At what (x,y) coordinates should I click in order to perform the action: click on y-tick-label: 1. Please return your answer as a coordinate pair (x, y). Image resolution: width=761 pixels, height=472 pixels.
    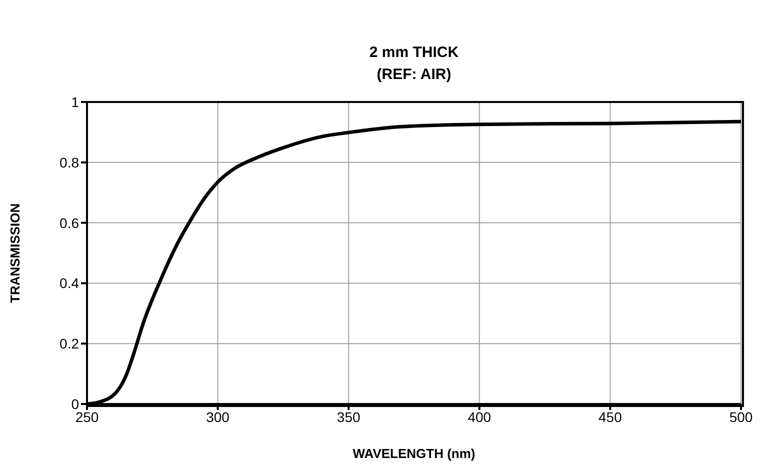
    Looking at the image, I should click on (75, 102).